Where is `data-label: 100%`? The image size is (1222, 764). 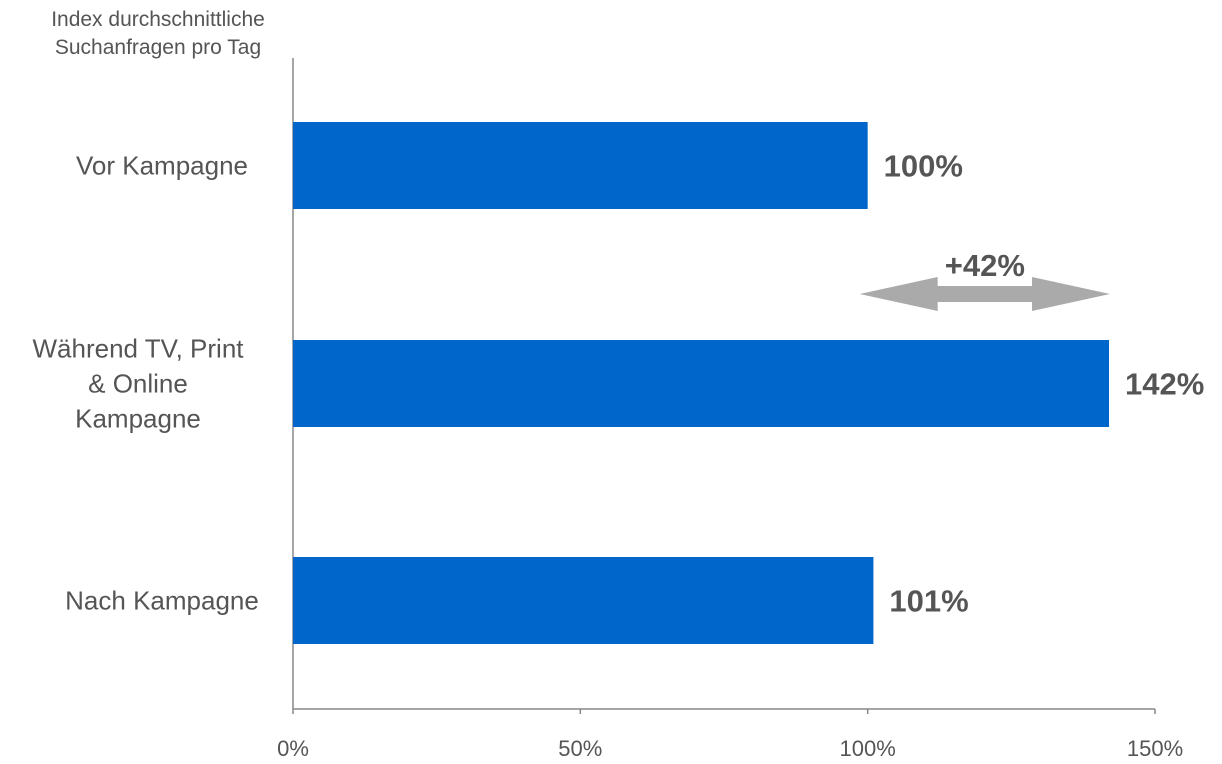
data-label: 100% is located at coordinates (923, 166).